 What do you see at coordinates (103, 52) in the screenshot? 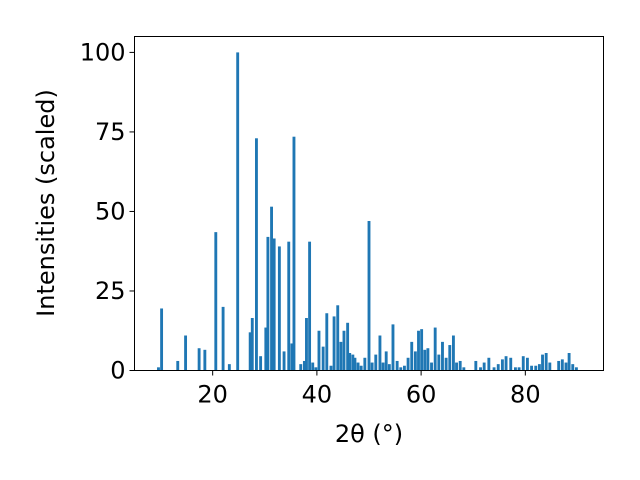
I see `y-tick-label: 100` at bounding box center [103, 52].